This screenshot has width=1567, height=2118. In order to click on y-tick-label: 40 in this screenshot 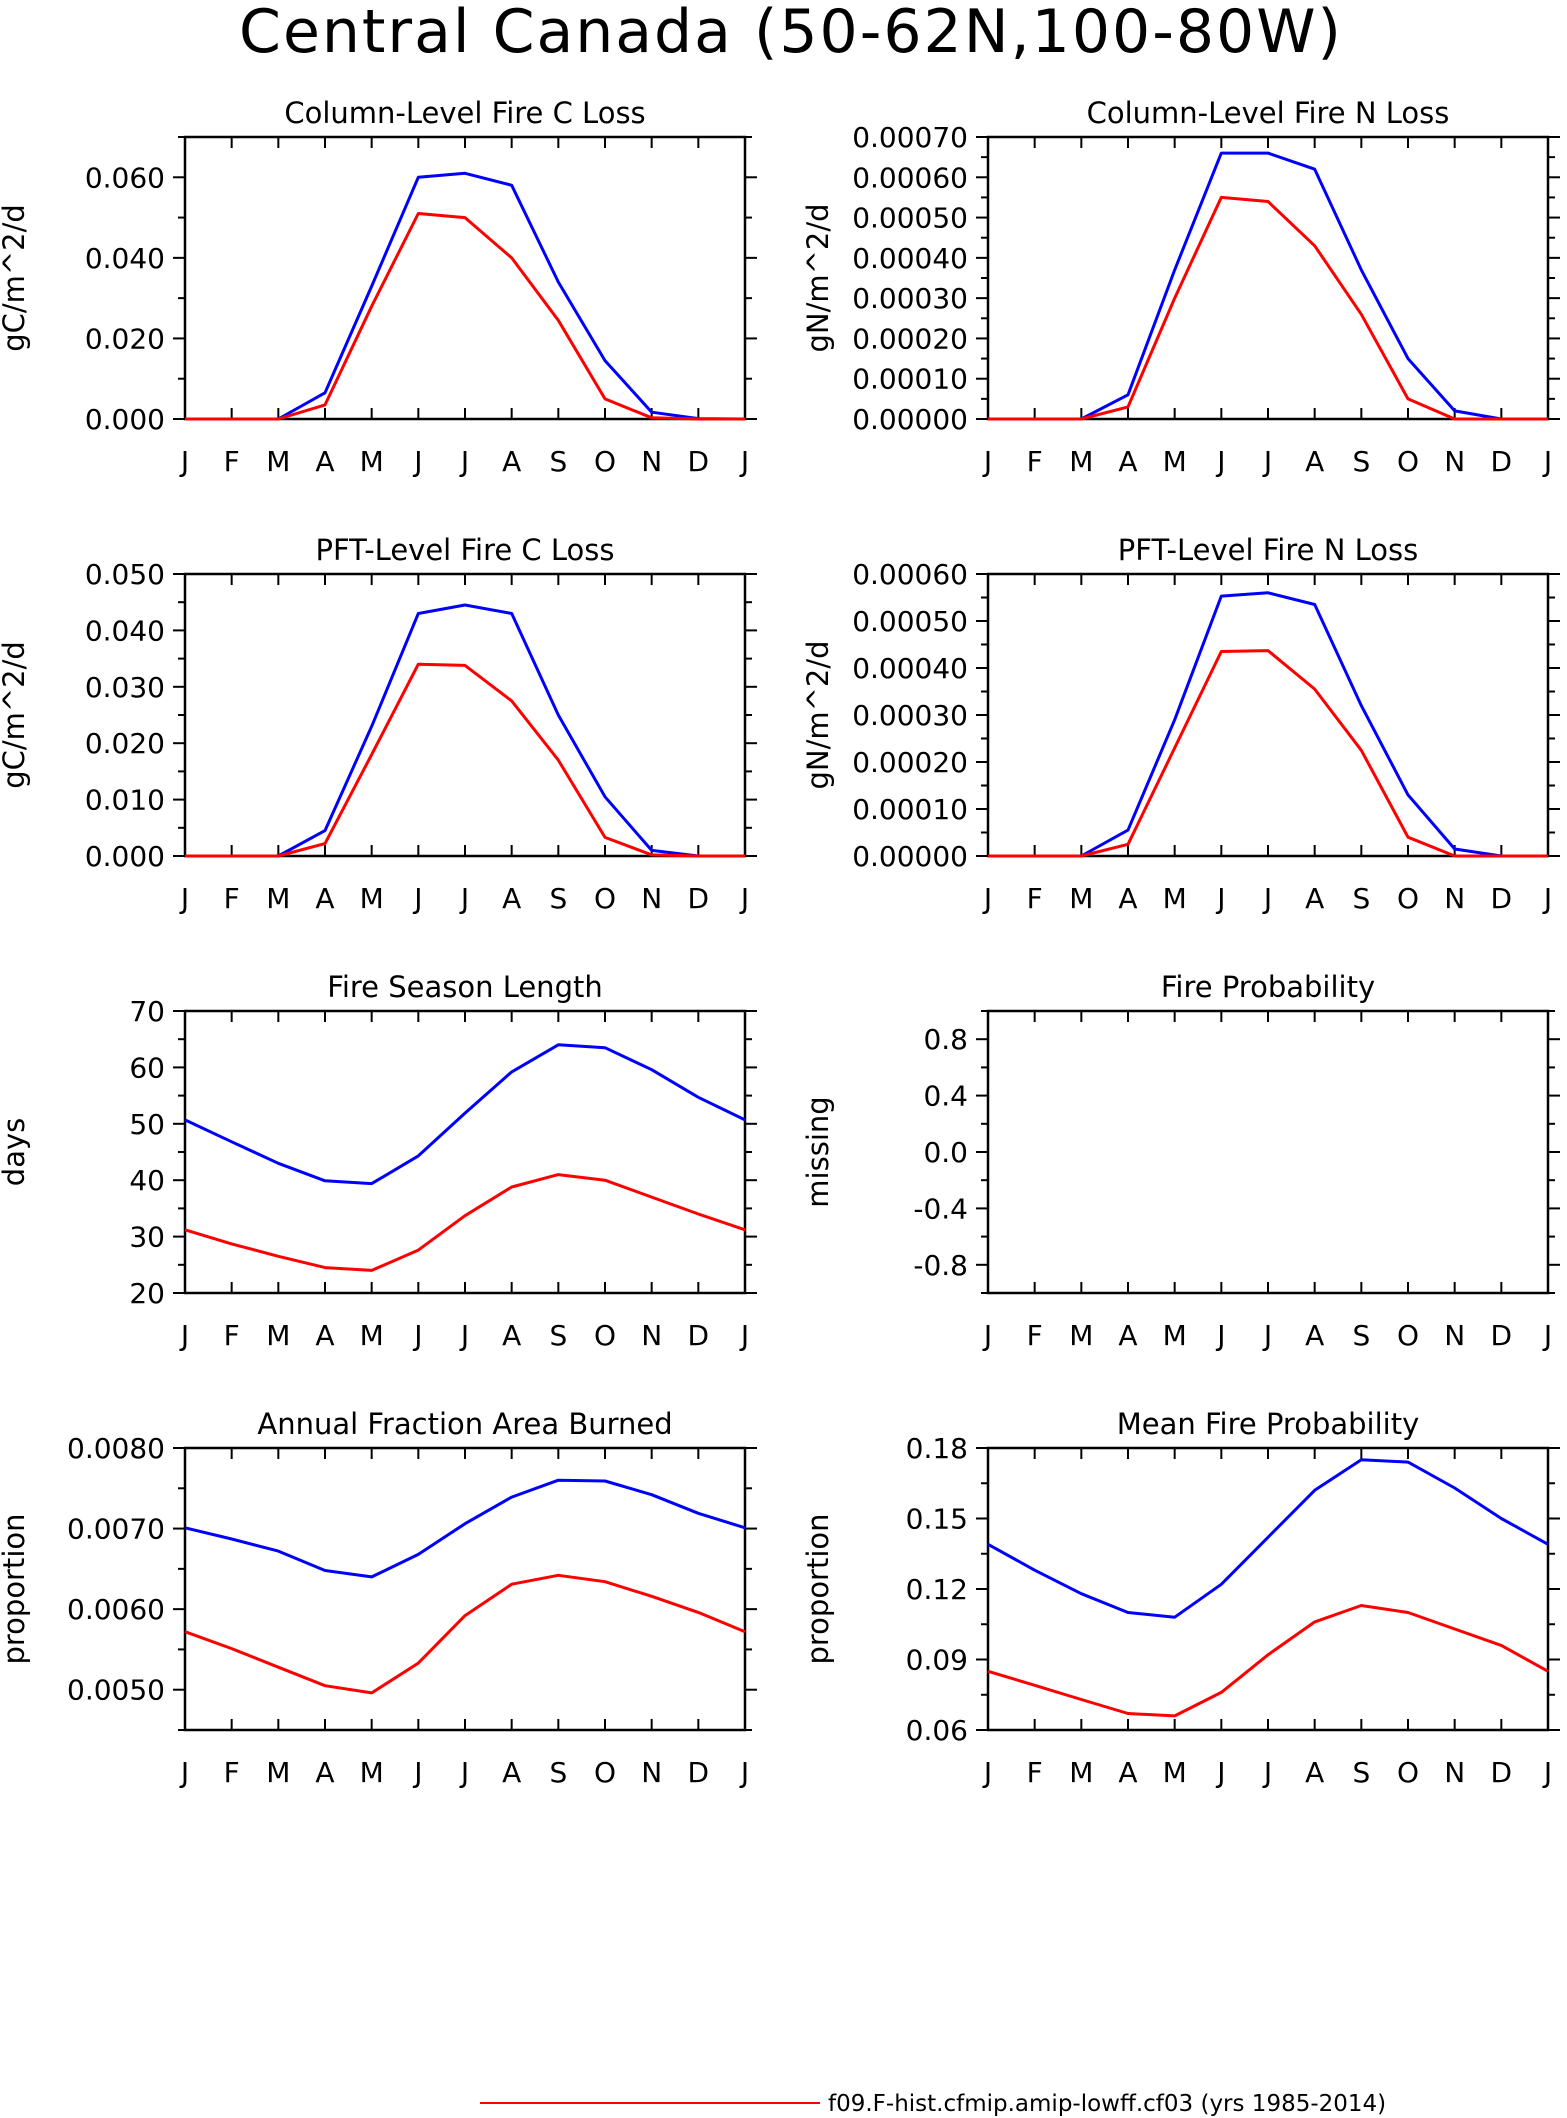, I will do `click(147, 1180)`.